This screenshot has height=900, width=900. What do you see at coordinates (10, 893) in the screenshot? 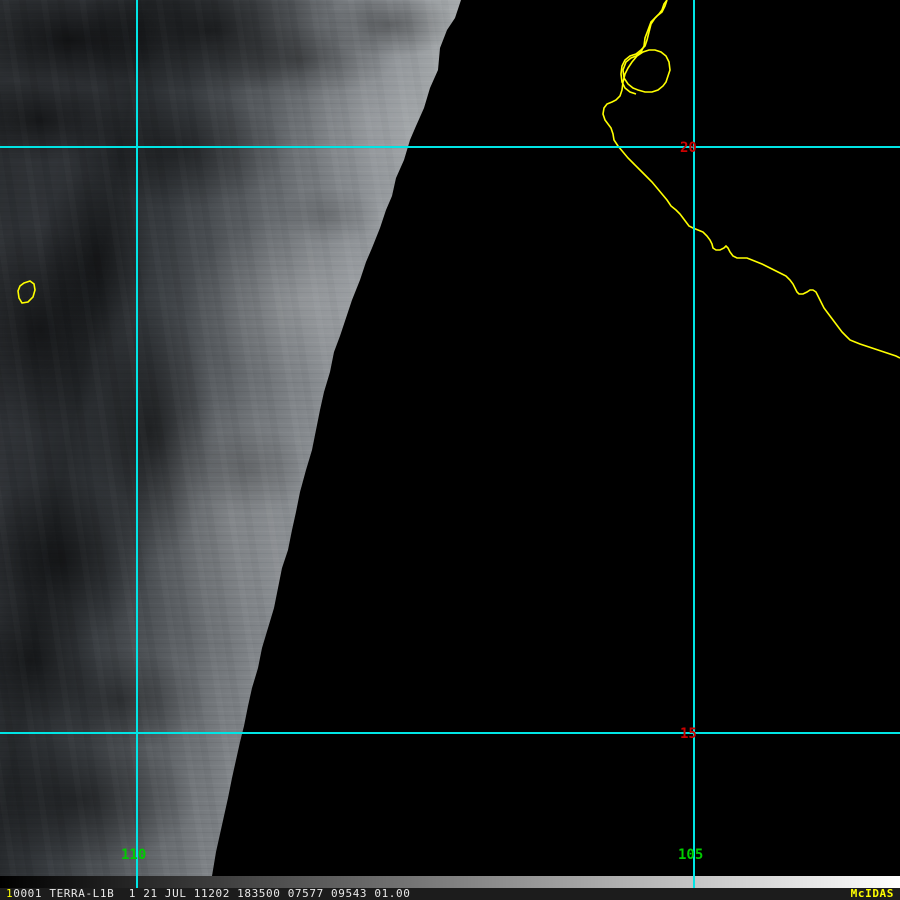
I see `status-frame-number: 1` at bounding box center [10, 893].